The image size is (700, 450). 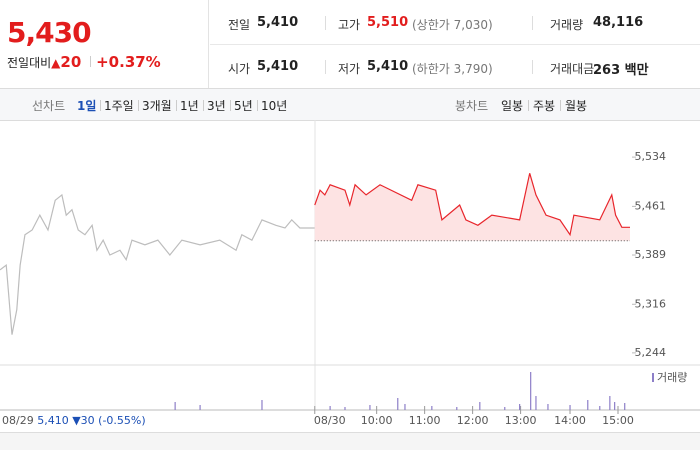 What do you see at coordinates (472, 106) in the screenshot?
I see `tab-group-label: 봉차트` at bounding box center [472, 106].